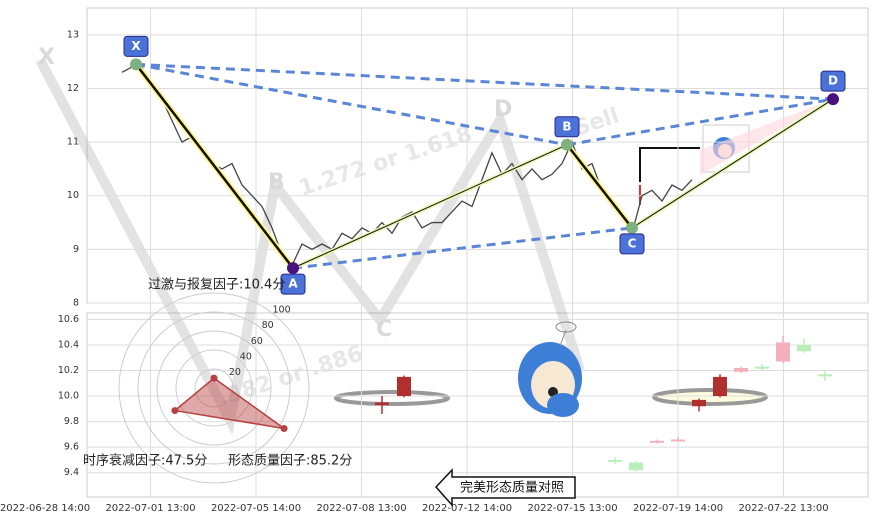 The height and width of the screenshot is (520, 875). I want to click on x-tick-label: 2022-07-15 13:00, so click(572, 508).